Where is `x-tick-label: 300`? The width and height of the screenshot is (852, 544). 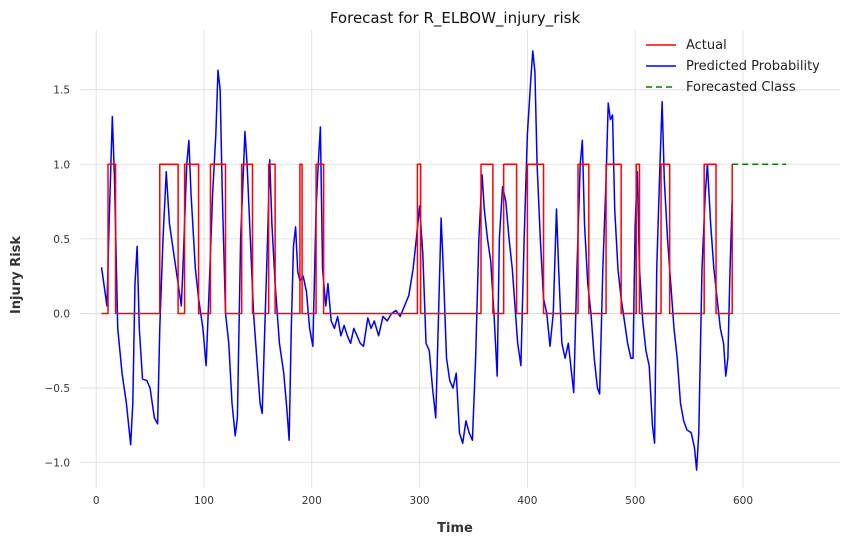 x-tick-label: 300 is located at coordinates (420, 501).